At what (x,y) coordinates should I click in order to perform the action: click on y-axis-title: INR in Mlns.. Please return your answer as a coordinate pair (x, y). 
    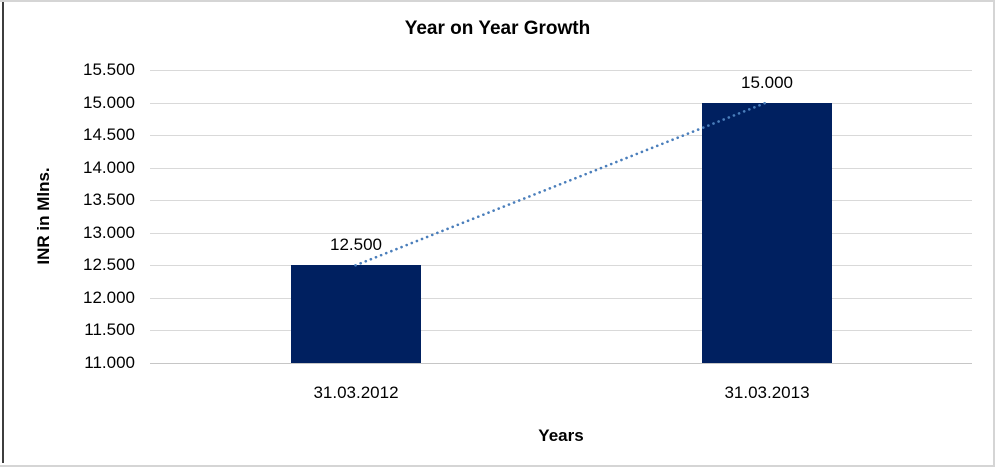
    Looking at the image, I should click on (43, 216).